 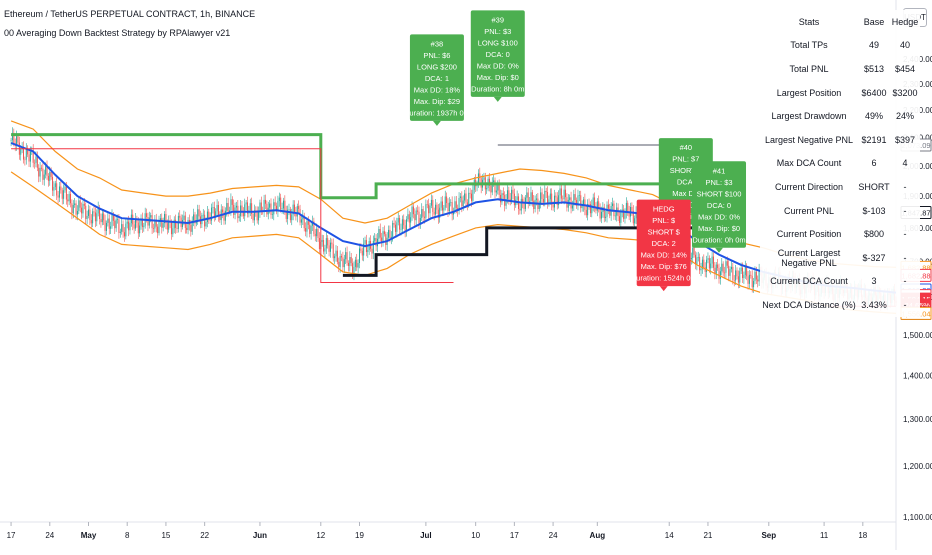 I want to click on trade-label-text: Max DD: 0%, so click(x=498, y=65).